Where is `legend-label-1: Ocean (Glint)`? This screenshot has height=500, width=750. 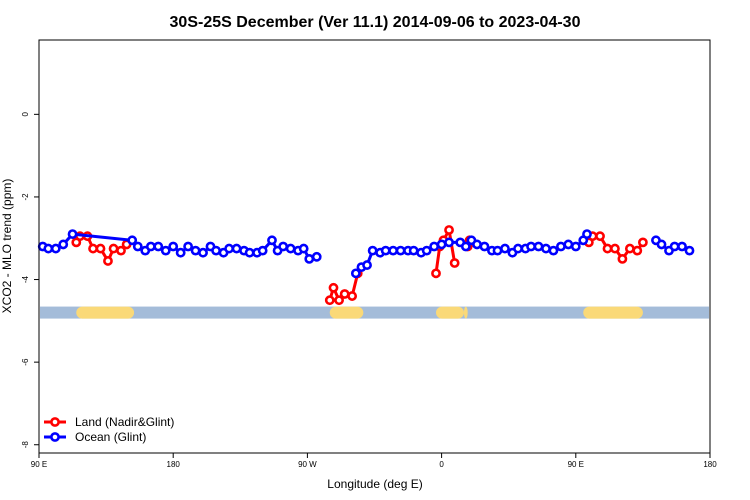 legend-label-1: Ocean (Glint) is located at coordinates (110, 437).